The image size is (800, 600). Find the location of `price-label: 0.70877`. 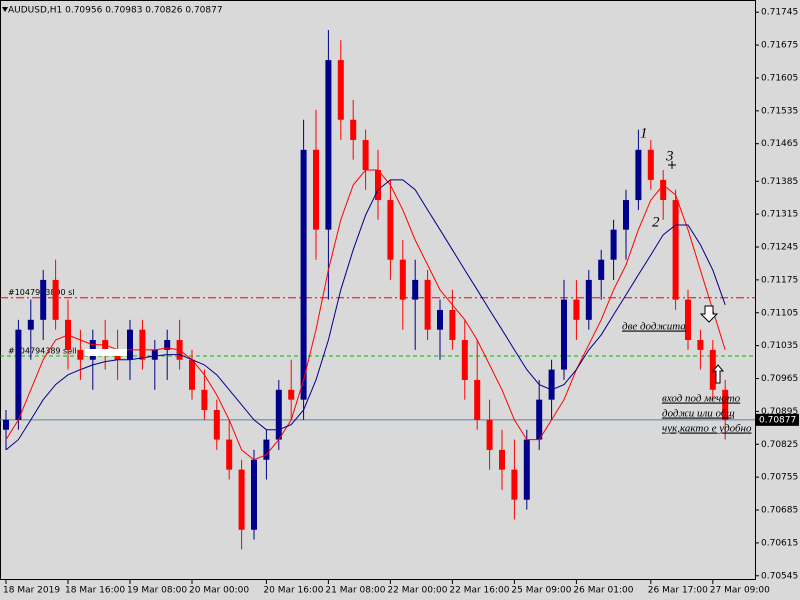

price-label: 0.70877 is located at coordinates (777, 420).